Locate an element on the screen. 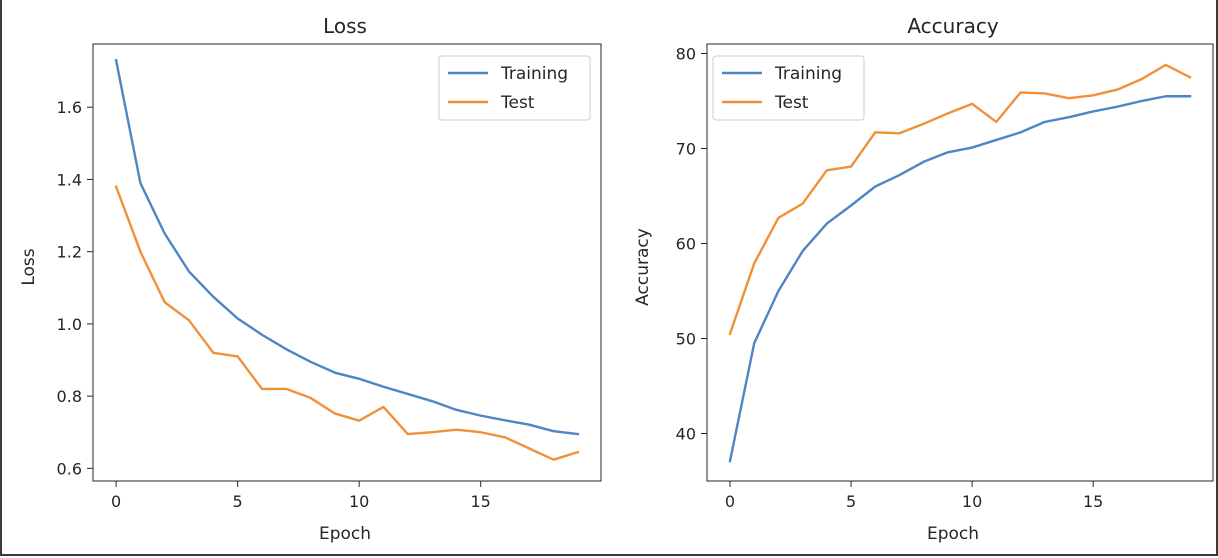  loss-chart-ylabel: Loss is located at coordinates (29, 266).